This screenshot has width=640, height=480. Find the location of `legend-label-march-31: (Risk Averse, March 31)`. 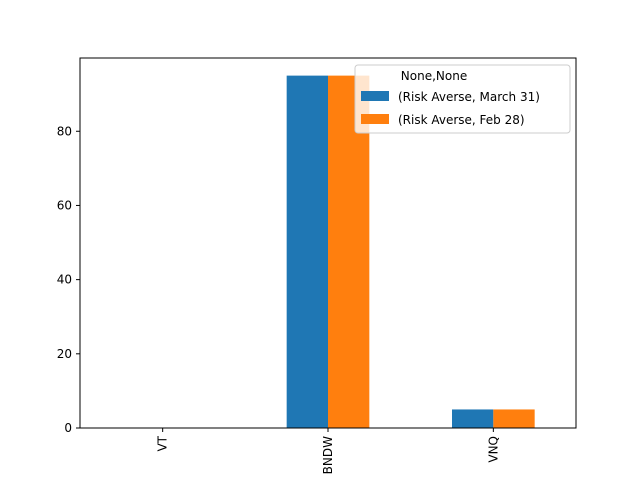

legend-label-march-31: (Risk Averse, March 31) is located at coordinates (469, 97).